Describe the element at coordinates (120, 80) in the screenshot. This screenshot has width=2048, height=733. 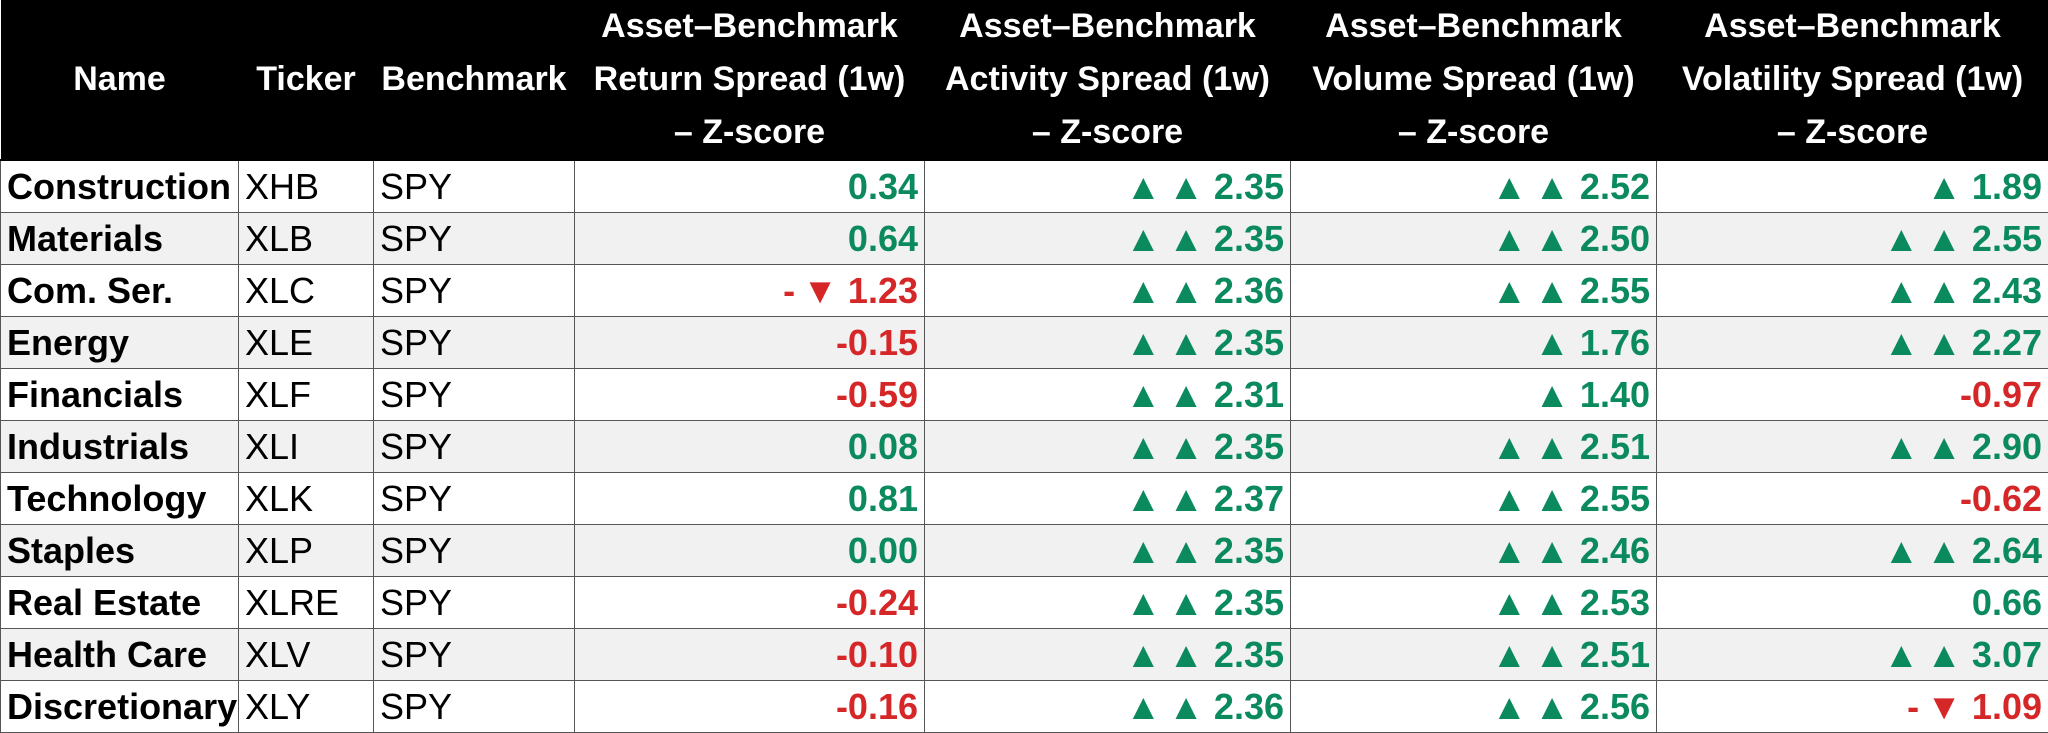
I see `name-header: Name` at that location.